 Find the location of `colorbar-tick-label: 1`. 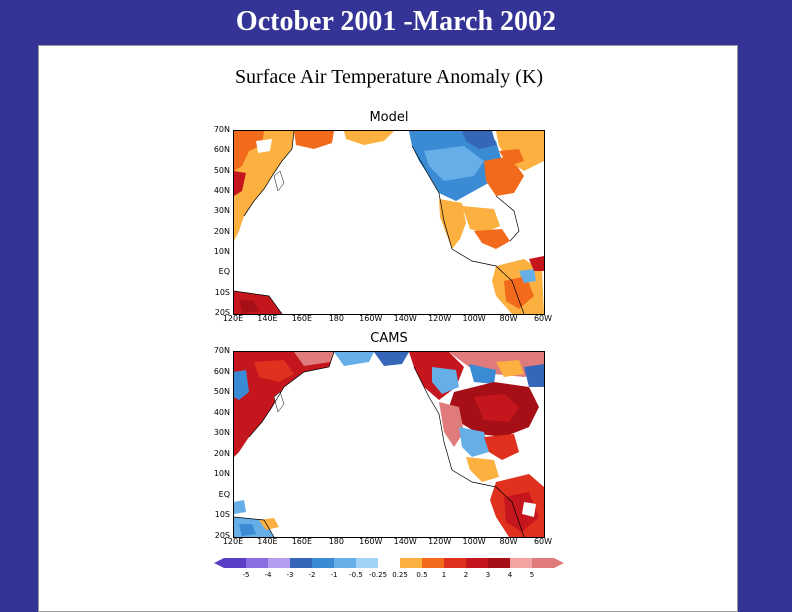

colorbar-tick-label: 1 is located at coordinates (444, 575).